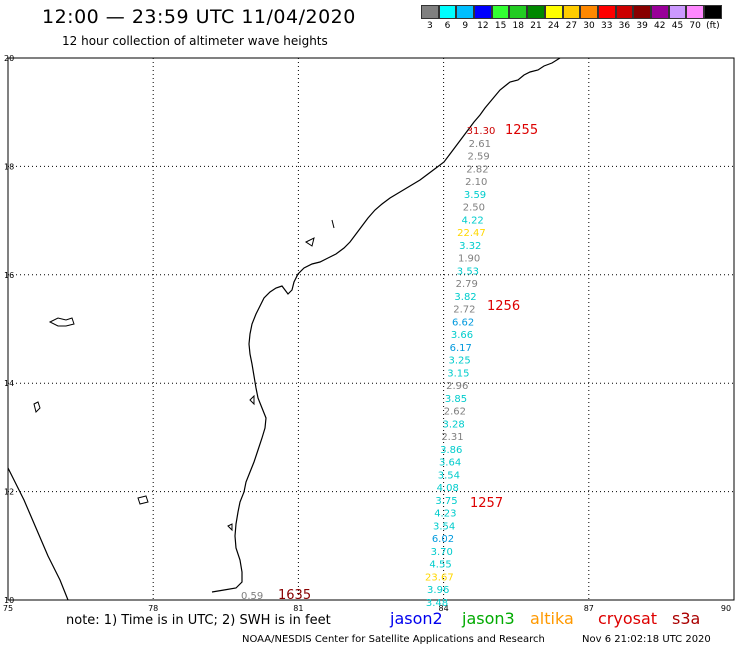 The image size is (740, 650). Describe the element at coordinates (9, 58) in the screenshot. I see `y-tick-label: 20` at that location.